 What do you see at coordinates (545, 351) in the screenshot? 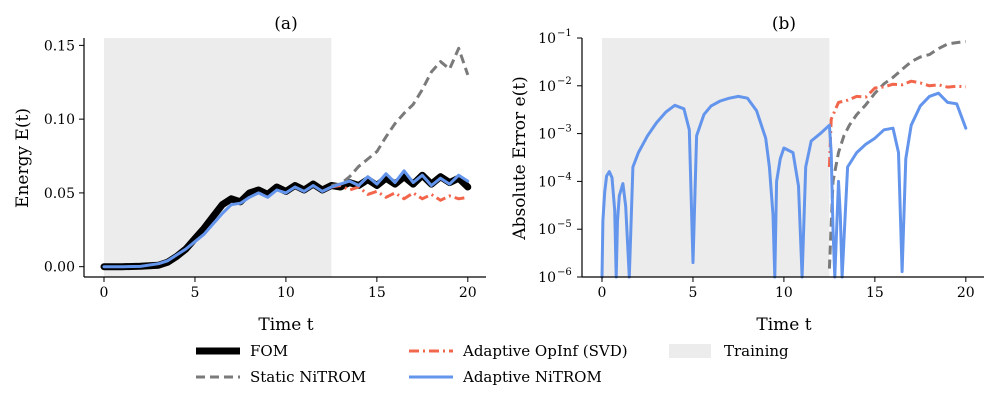
I see `legend-label-adaptive-opinf: Adaptive OpInf (SVD)` at bounding box center [545, 351].